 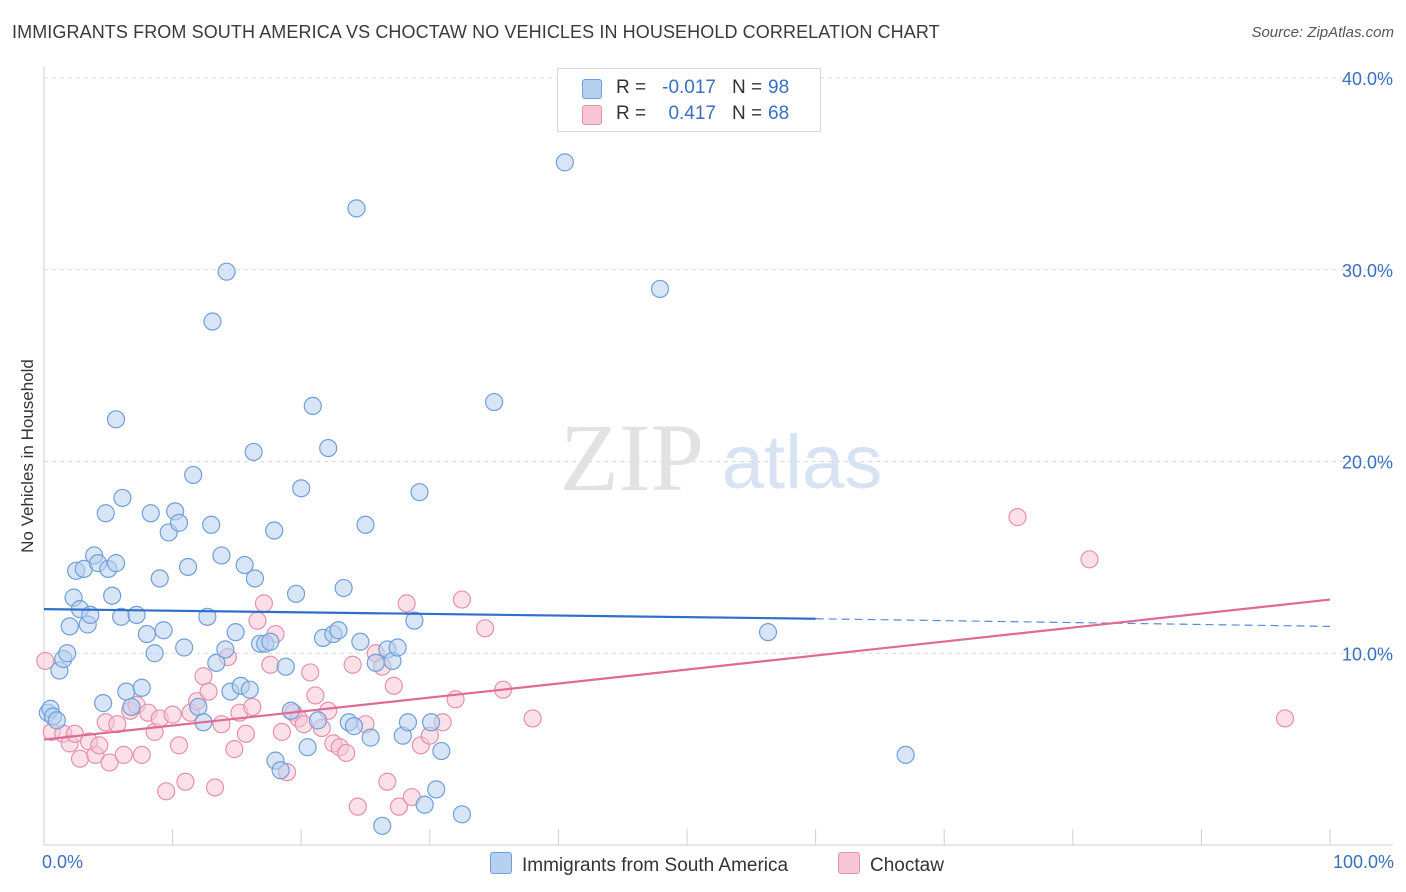 What do you see at coordinates (1367, 654) in the screenshot?
I see `y-tick-label: 10.0%` at bounding box center [1367, 654].